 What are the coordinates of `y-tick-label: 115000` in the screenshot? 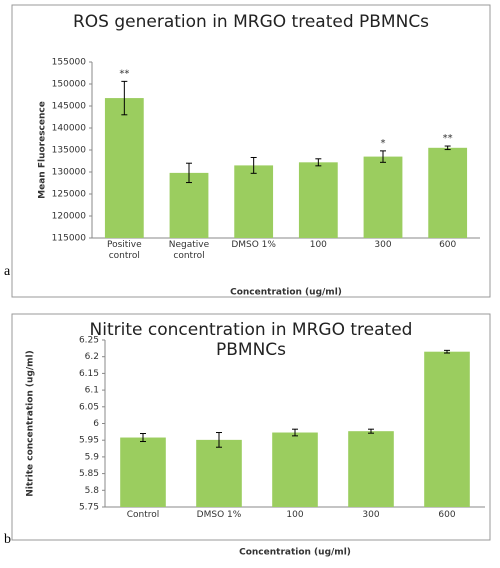 It's located at (69, 239).